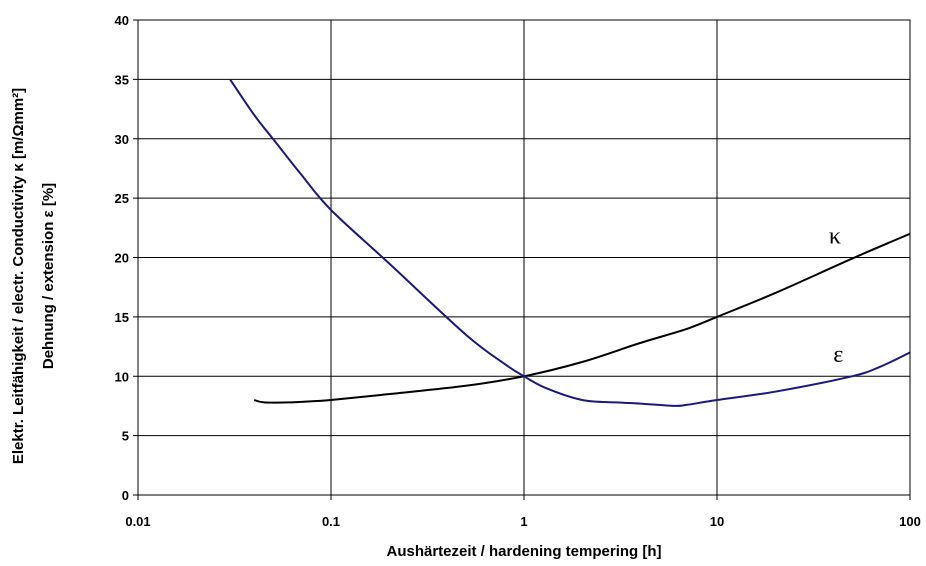 This screenshot has width=926, height=566. Describe the element at coordinates (137, 521) in the screenshot. I see `x-tick-label: 0.01` at that location.